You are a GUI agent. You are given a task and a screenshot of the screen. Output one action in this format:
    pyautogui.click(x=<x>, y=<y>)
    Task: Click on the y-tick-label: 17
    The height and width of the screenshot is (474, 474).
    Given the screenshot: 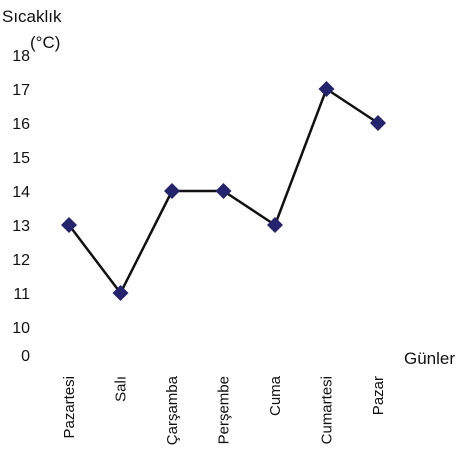 What is the action you would take?
    pyautogui.click(x=21, y=90)
    